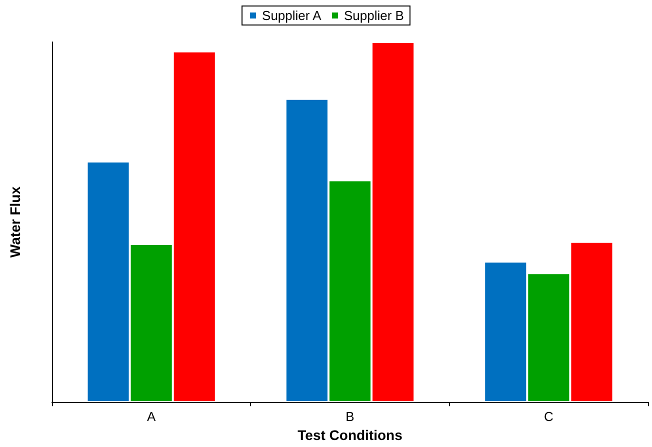 This screenshot has width=652, height=447. Describe the element at coordinates (292, 15) in the screenshot. I see `legend-label: Supplier A` at that location.